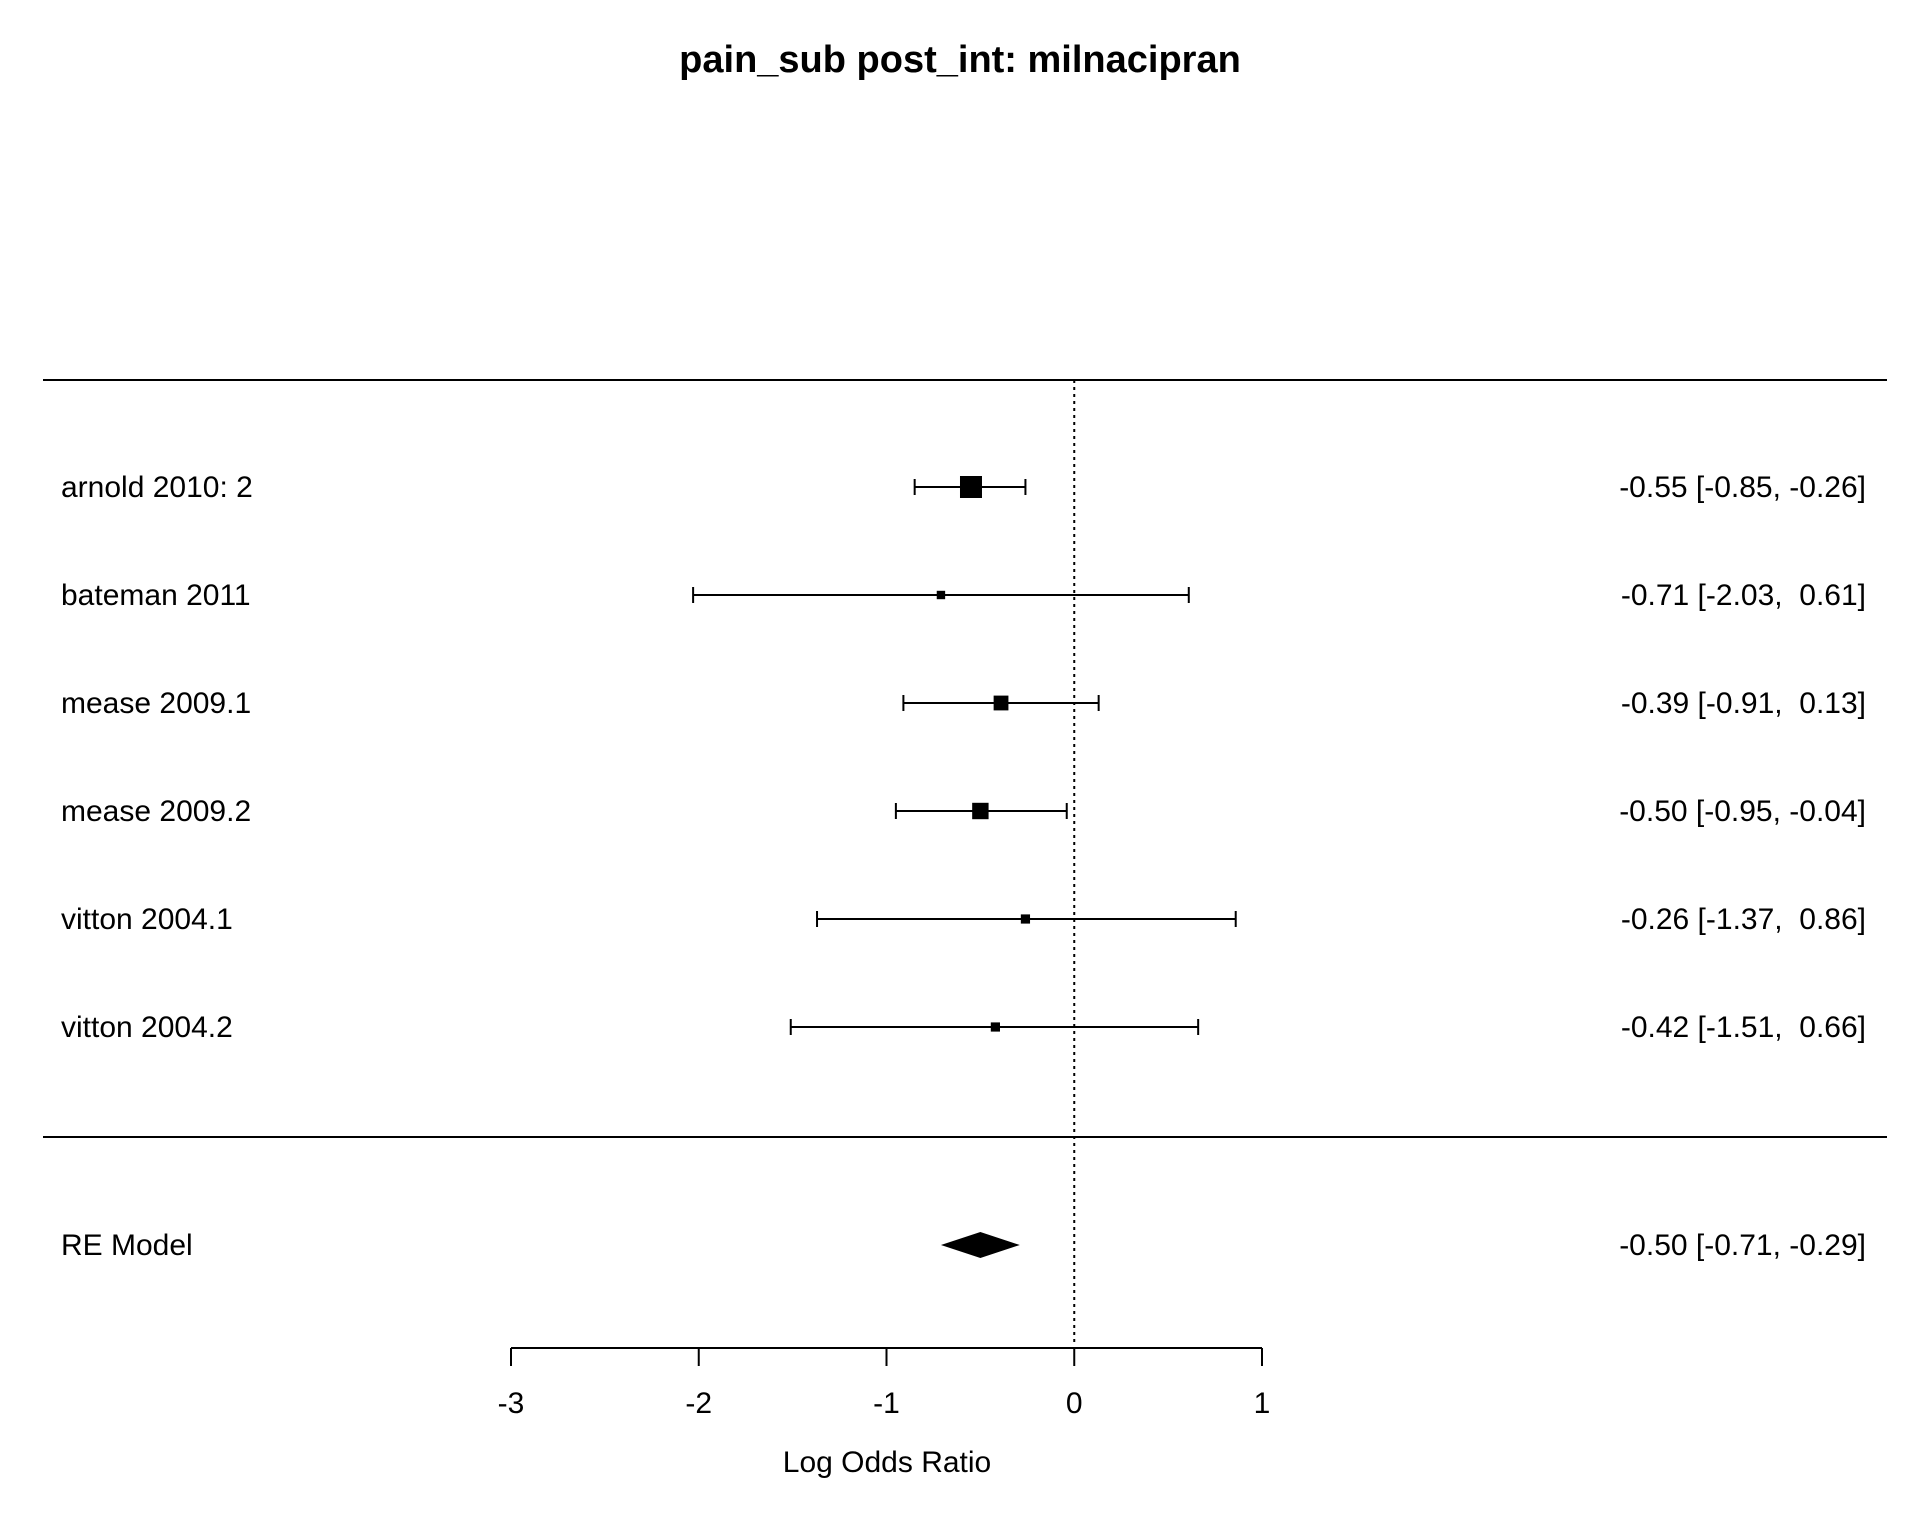  I want to click on study-label: arnold 2010: 2, so click(157, 487).